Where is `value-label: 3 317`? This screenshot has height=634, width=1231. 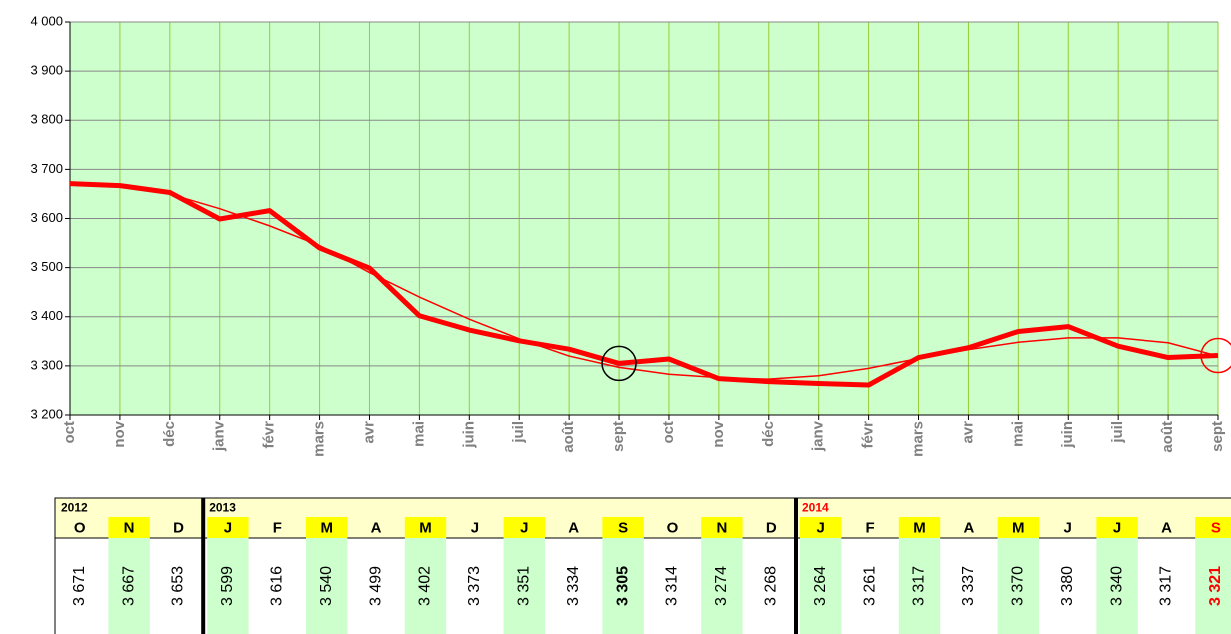
value-label: 3 317 is located at coordinates (919, 586).